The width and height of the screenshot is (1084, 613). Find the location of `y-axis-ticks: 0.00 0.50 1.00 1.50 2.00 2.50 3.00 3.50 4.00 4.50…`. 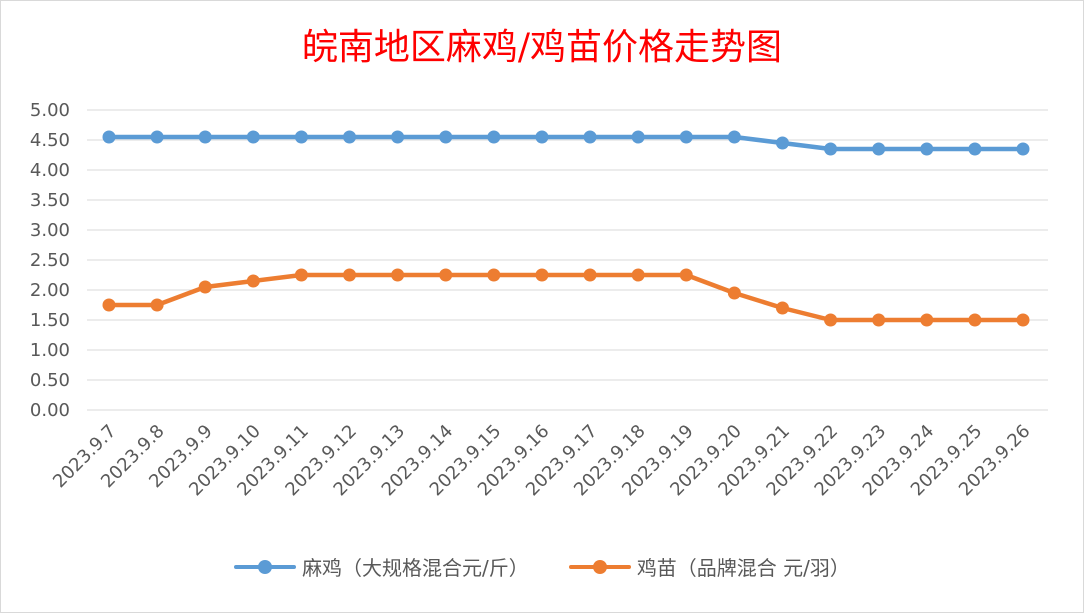

y-axis-ticks: 0.00 0.50 1.00 1.50 2.00 2.50 3.00 3.50 4.00 4.50… is located at coordinates (50, 260).